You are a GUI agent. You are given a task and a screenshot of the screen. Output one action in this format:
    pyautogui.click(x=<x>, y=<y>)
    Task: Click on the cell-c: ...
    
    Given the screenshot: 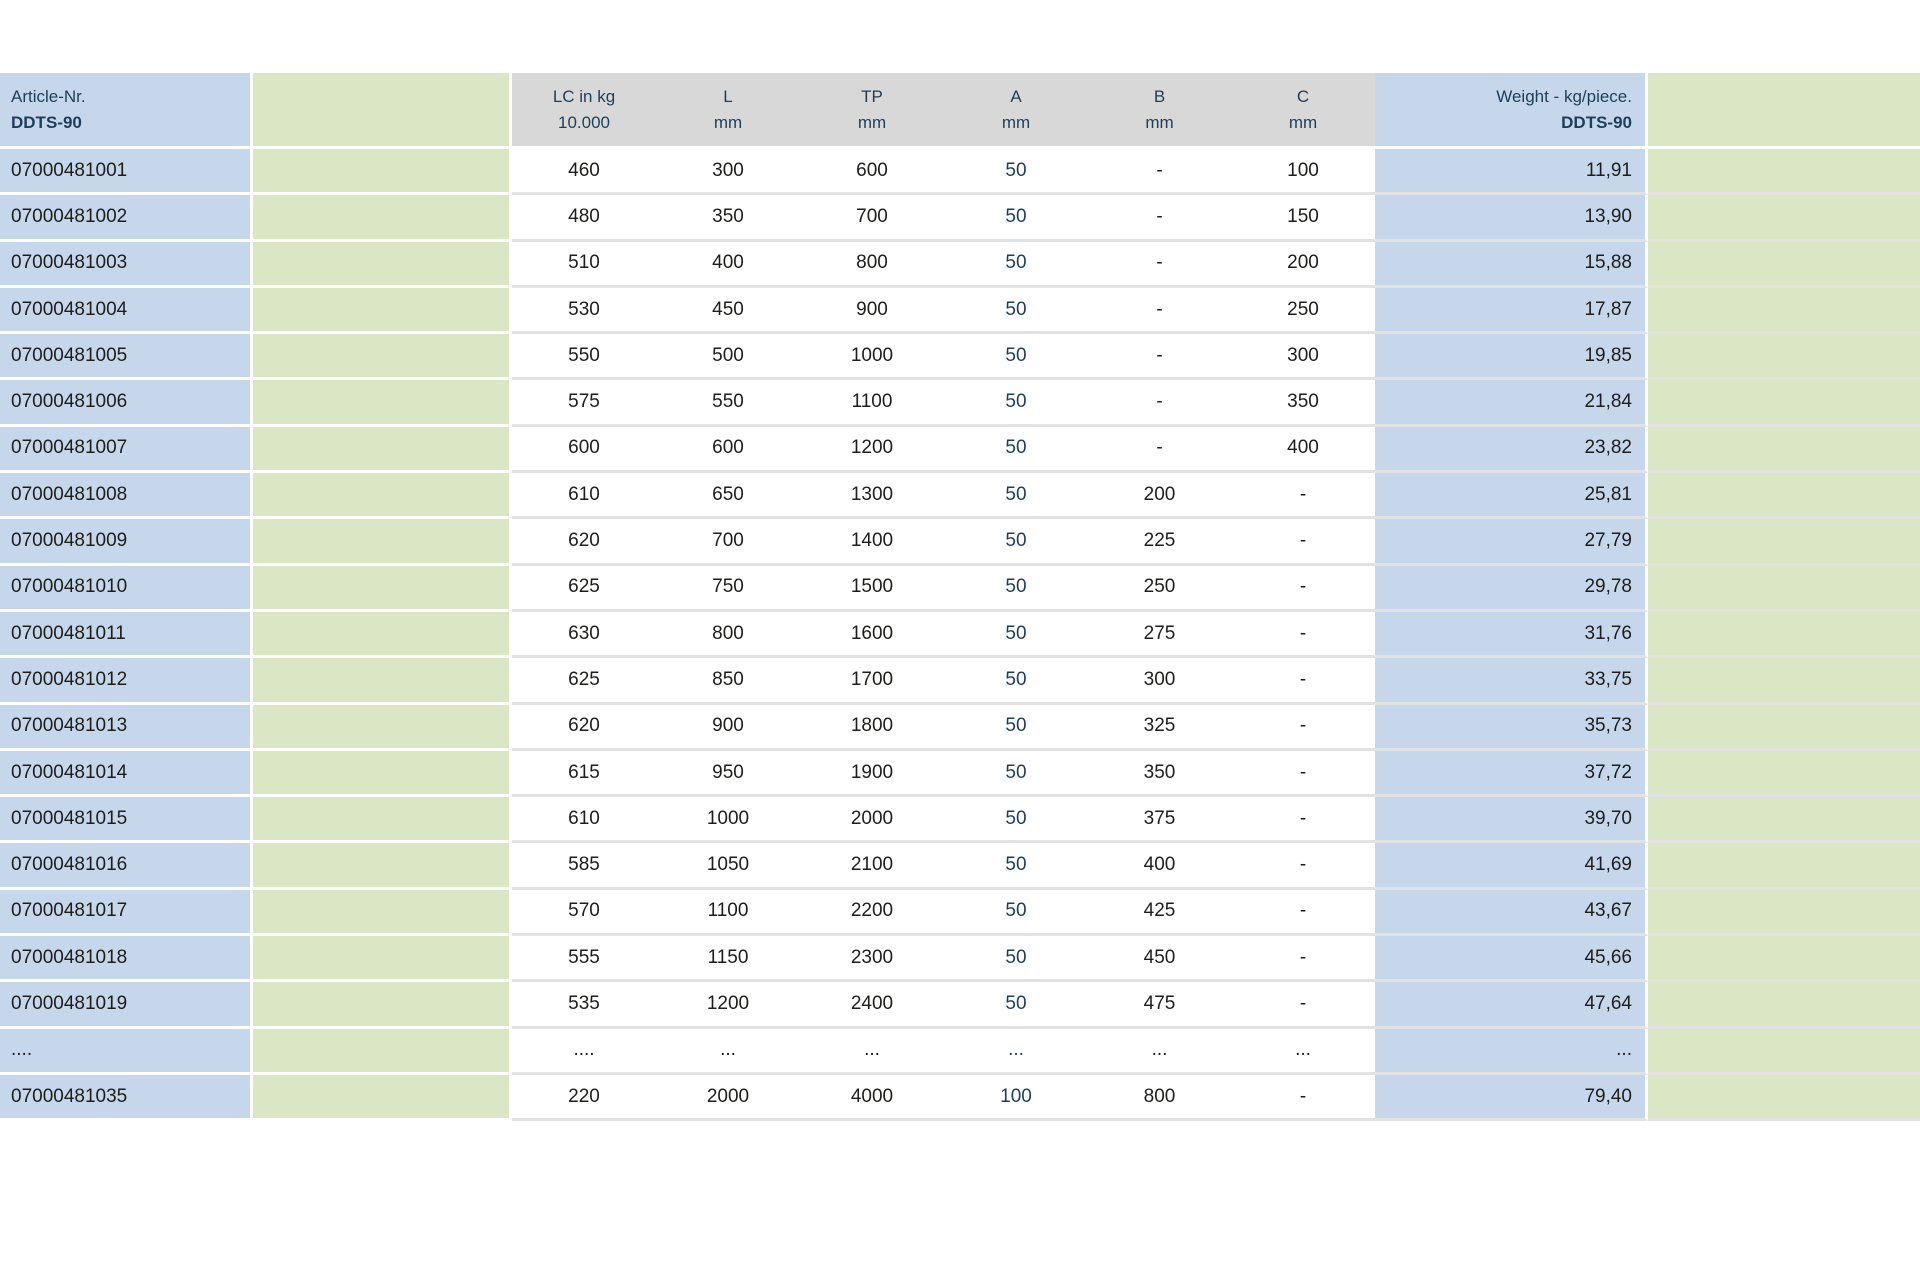 What is the action you would take?
    pyautogui.click(x=1303, y=1051)
    